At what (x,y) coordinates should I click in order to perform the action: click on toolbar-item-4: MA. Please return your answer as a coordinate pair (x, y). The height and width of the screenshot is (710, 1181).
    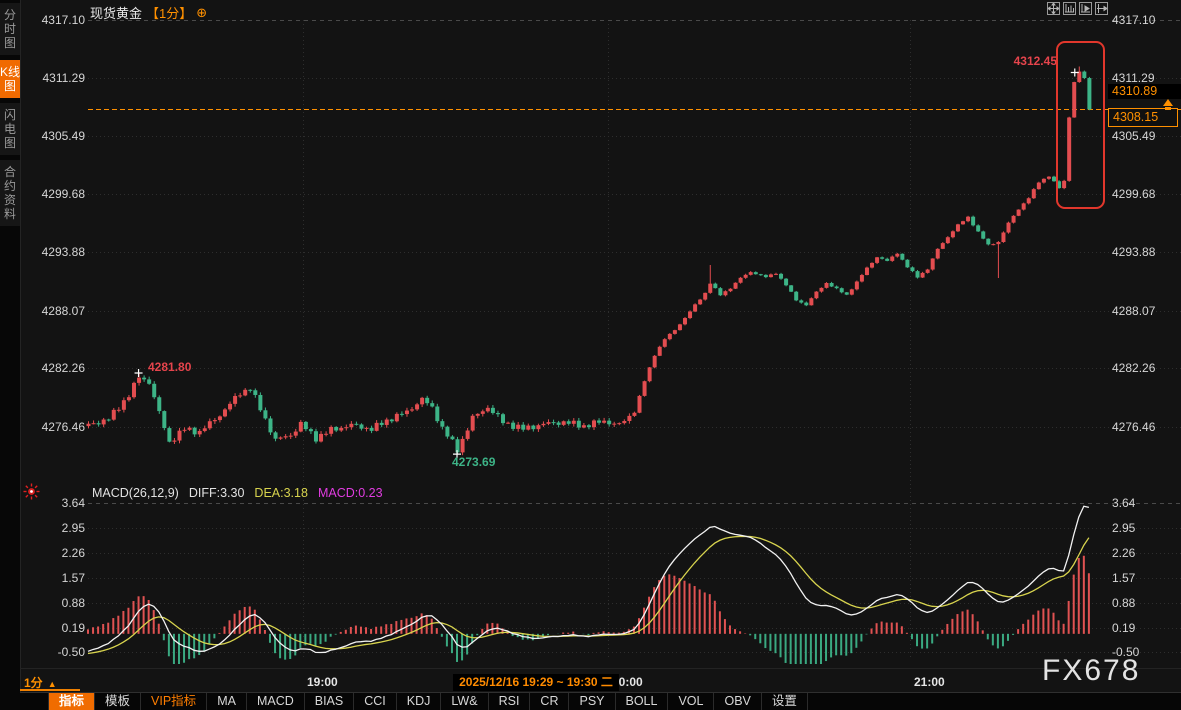
    Looking at the image, I should click on (227, 701).